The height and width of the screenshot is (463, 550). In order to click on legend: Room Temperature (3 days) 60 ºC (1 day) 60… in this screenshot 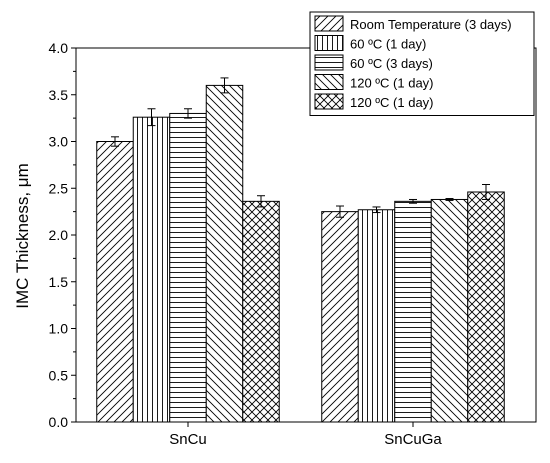, I will do `click(422, 63)`.